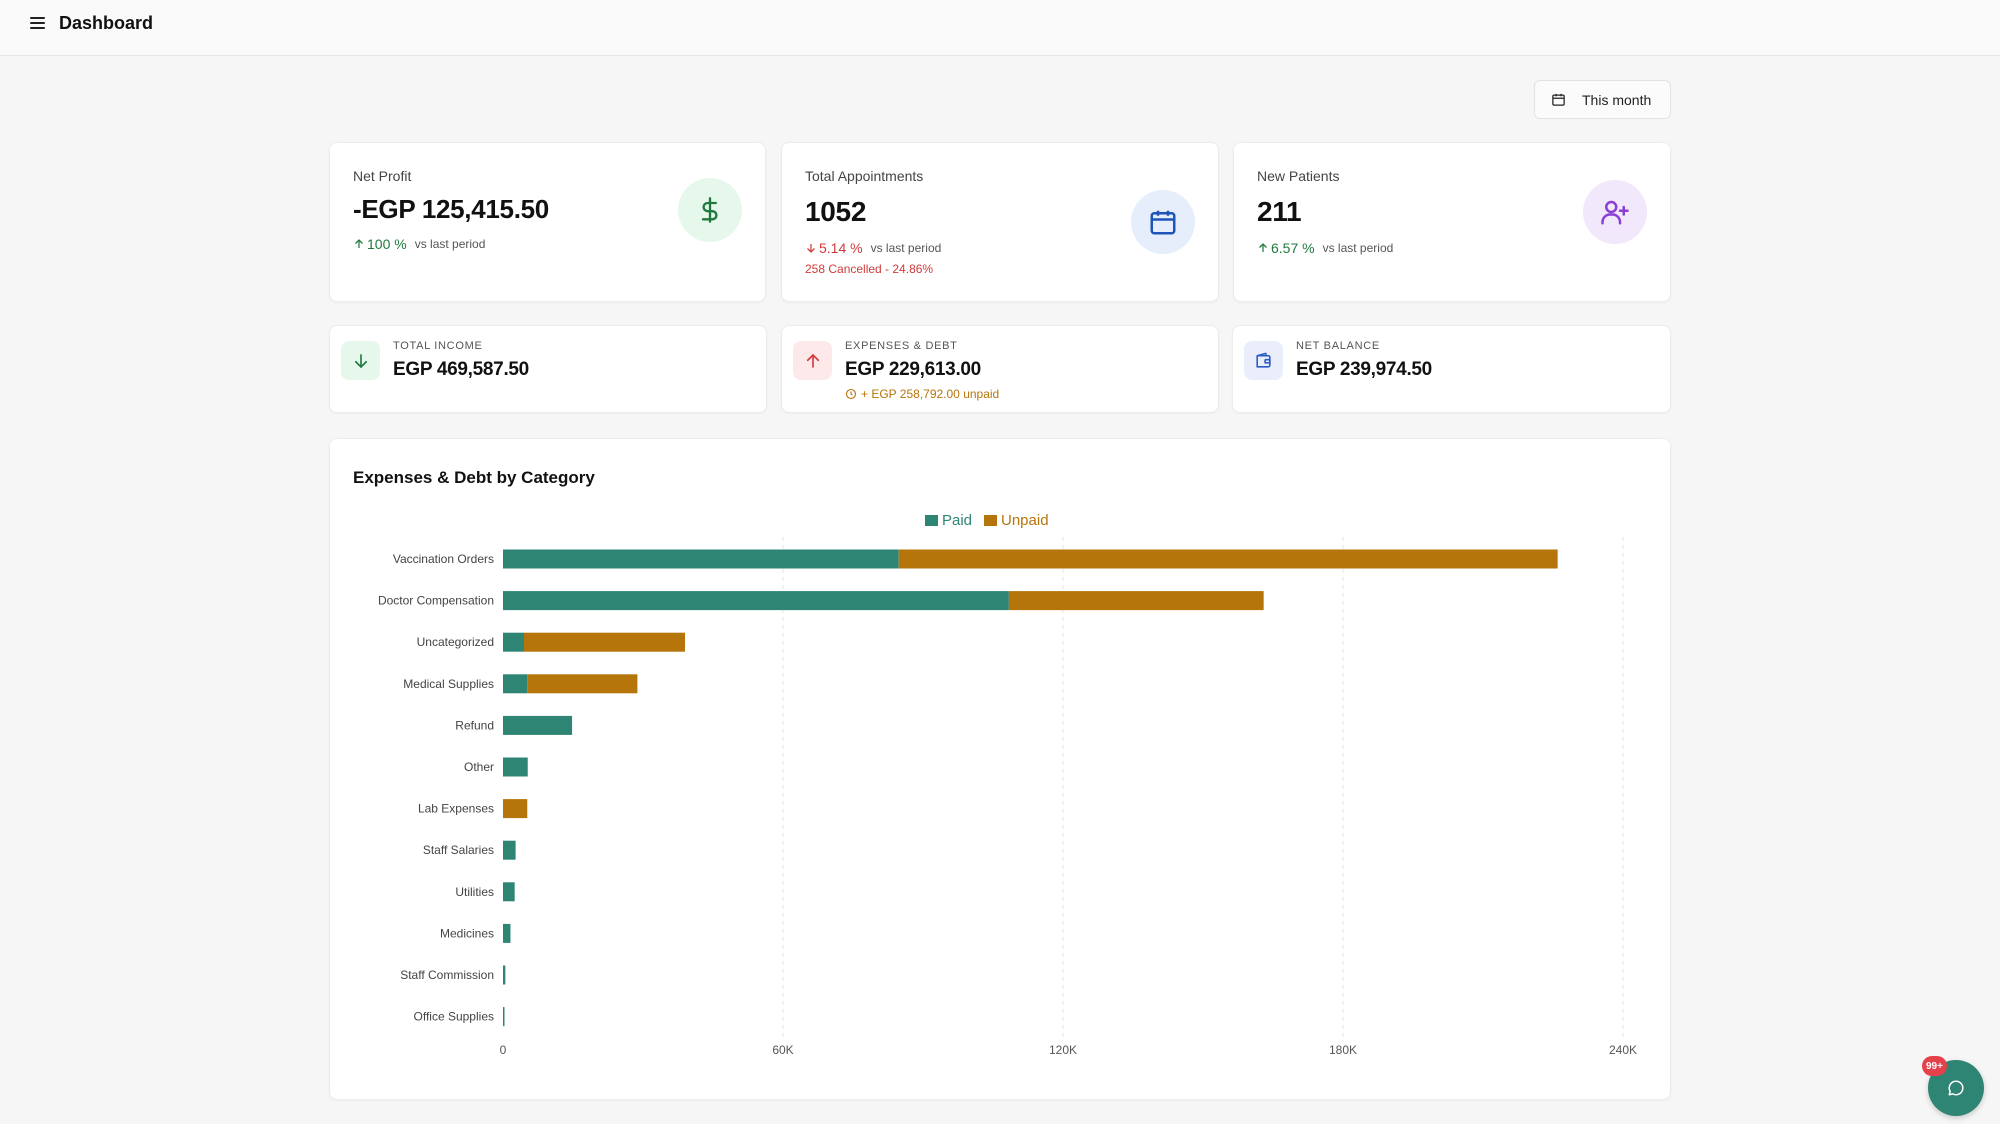  I want to click on y-category-label: Utilities, so click(474, 892).